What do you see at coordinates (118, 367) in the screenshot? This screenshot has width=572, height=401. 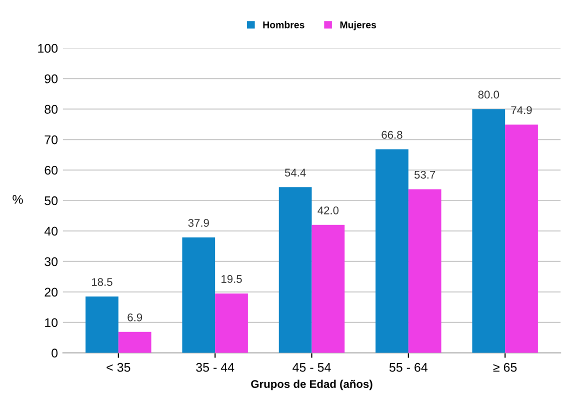 I see `x-tick-label: < 35` at bounding box center [118, 367].